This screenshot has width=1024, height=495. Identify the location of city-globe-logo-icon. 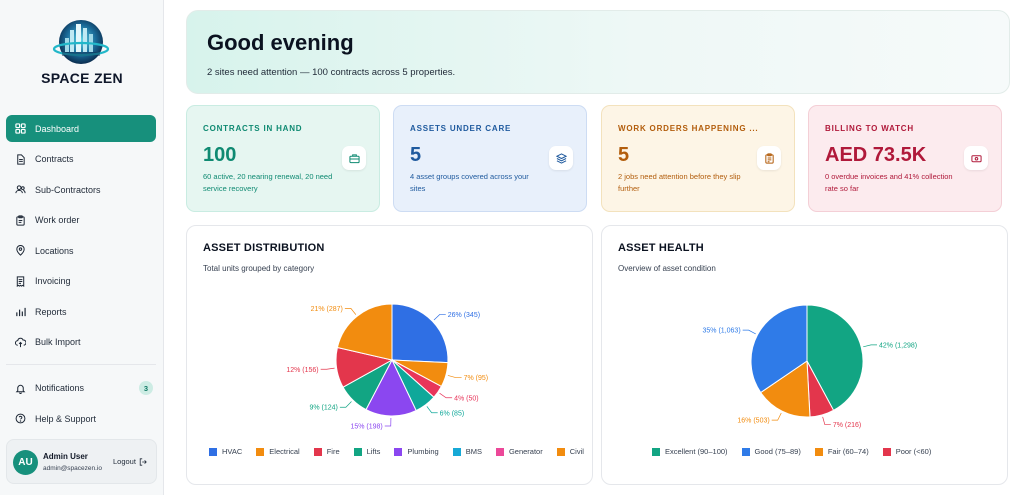
(81, 42).